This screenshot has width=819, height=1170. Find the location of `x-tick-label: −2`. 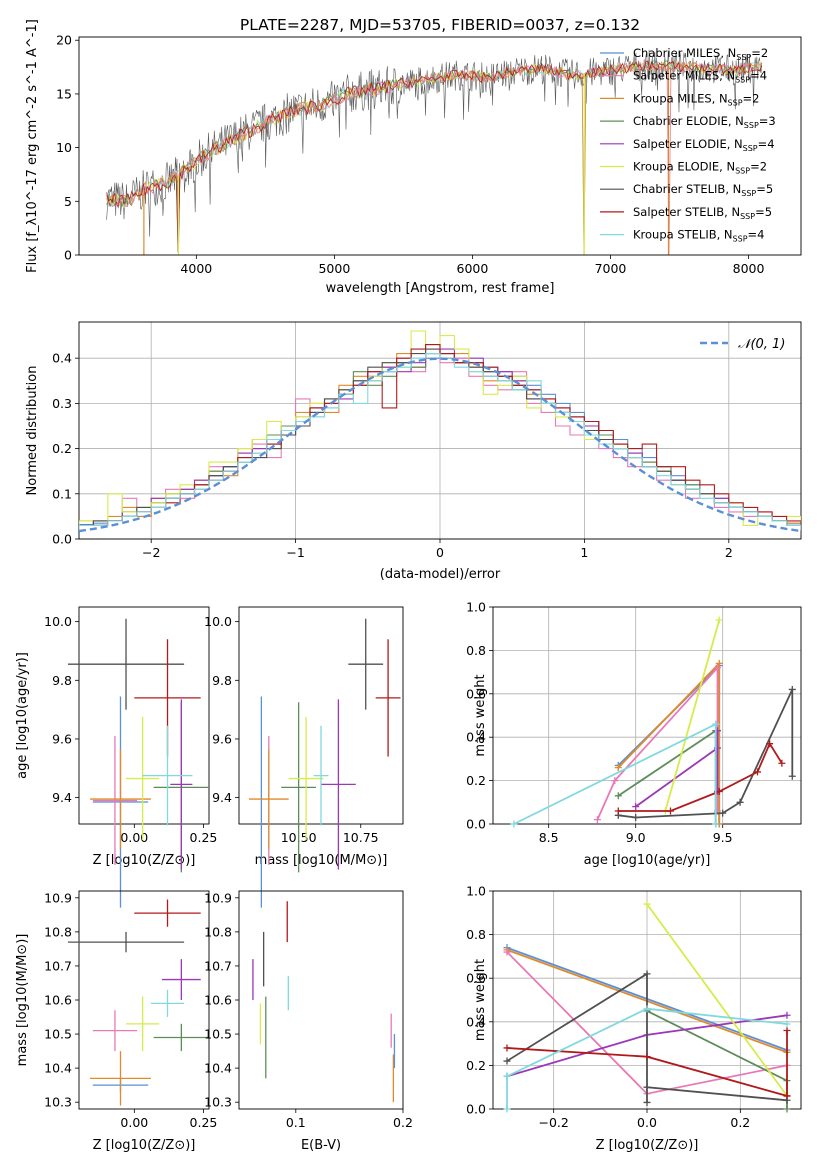

x-tick-label: −2 is located at coordinates (151, 552).